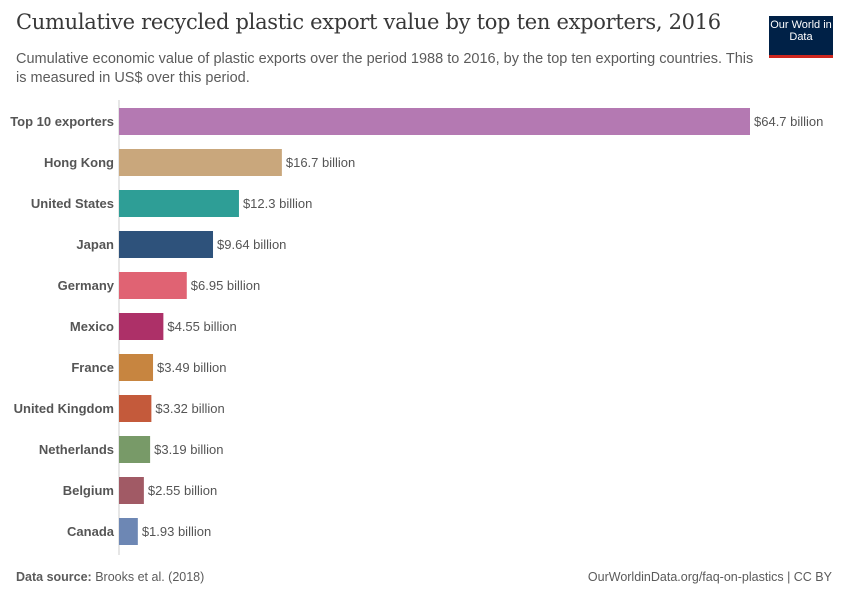  Describe the element at coordinates (788, 121) in the screenshot. I see `value-label: $64.7 billion` at that location.